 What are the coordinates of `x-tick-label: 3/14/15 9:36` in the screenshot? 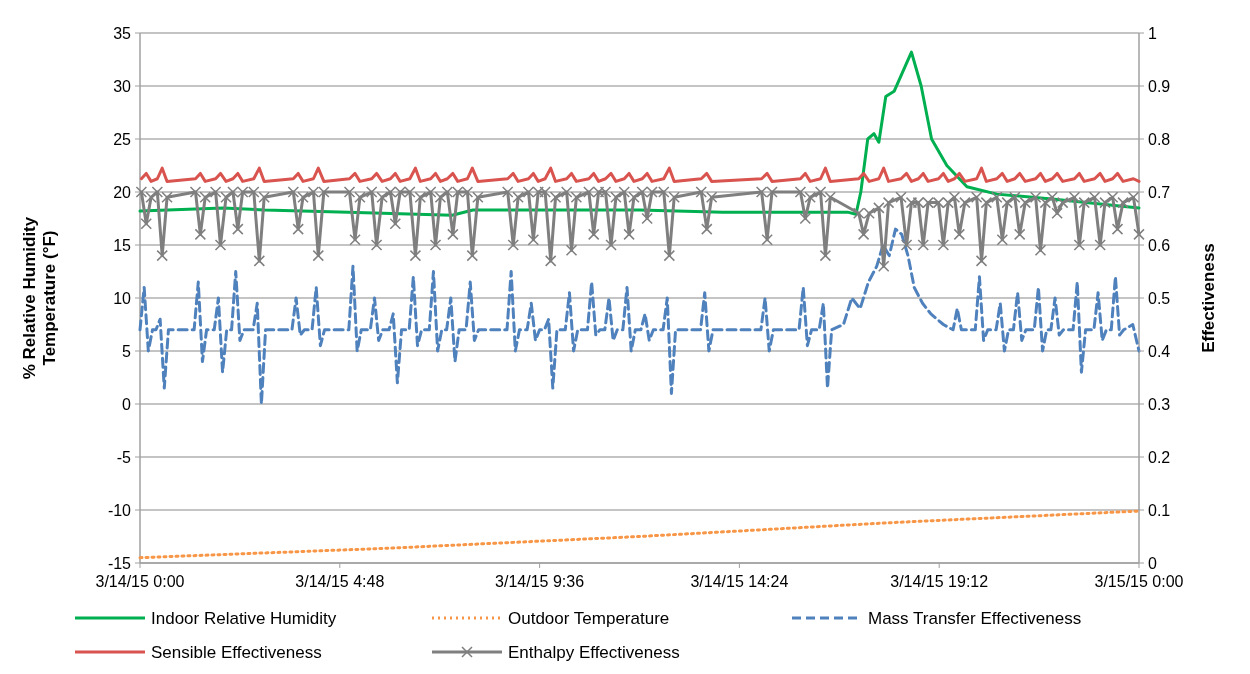 It's located at (540, 581).